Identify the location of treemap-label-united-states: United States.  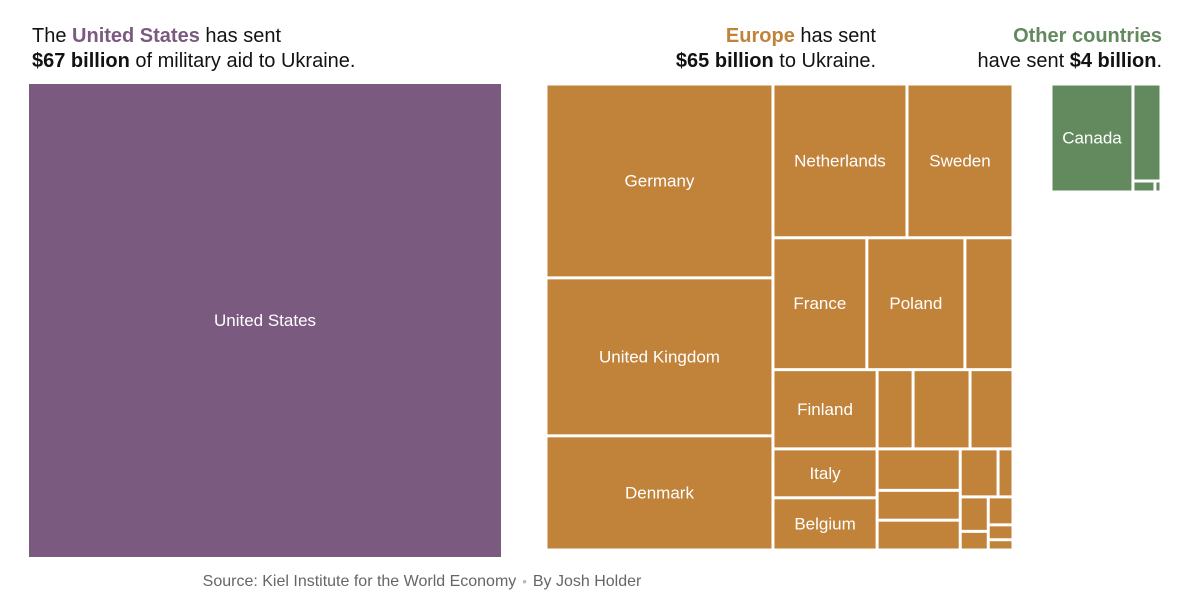
(265, 320).